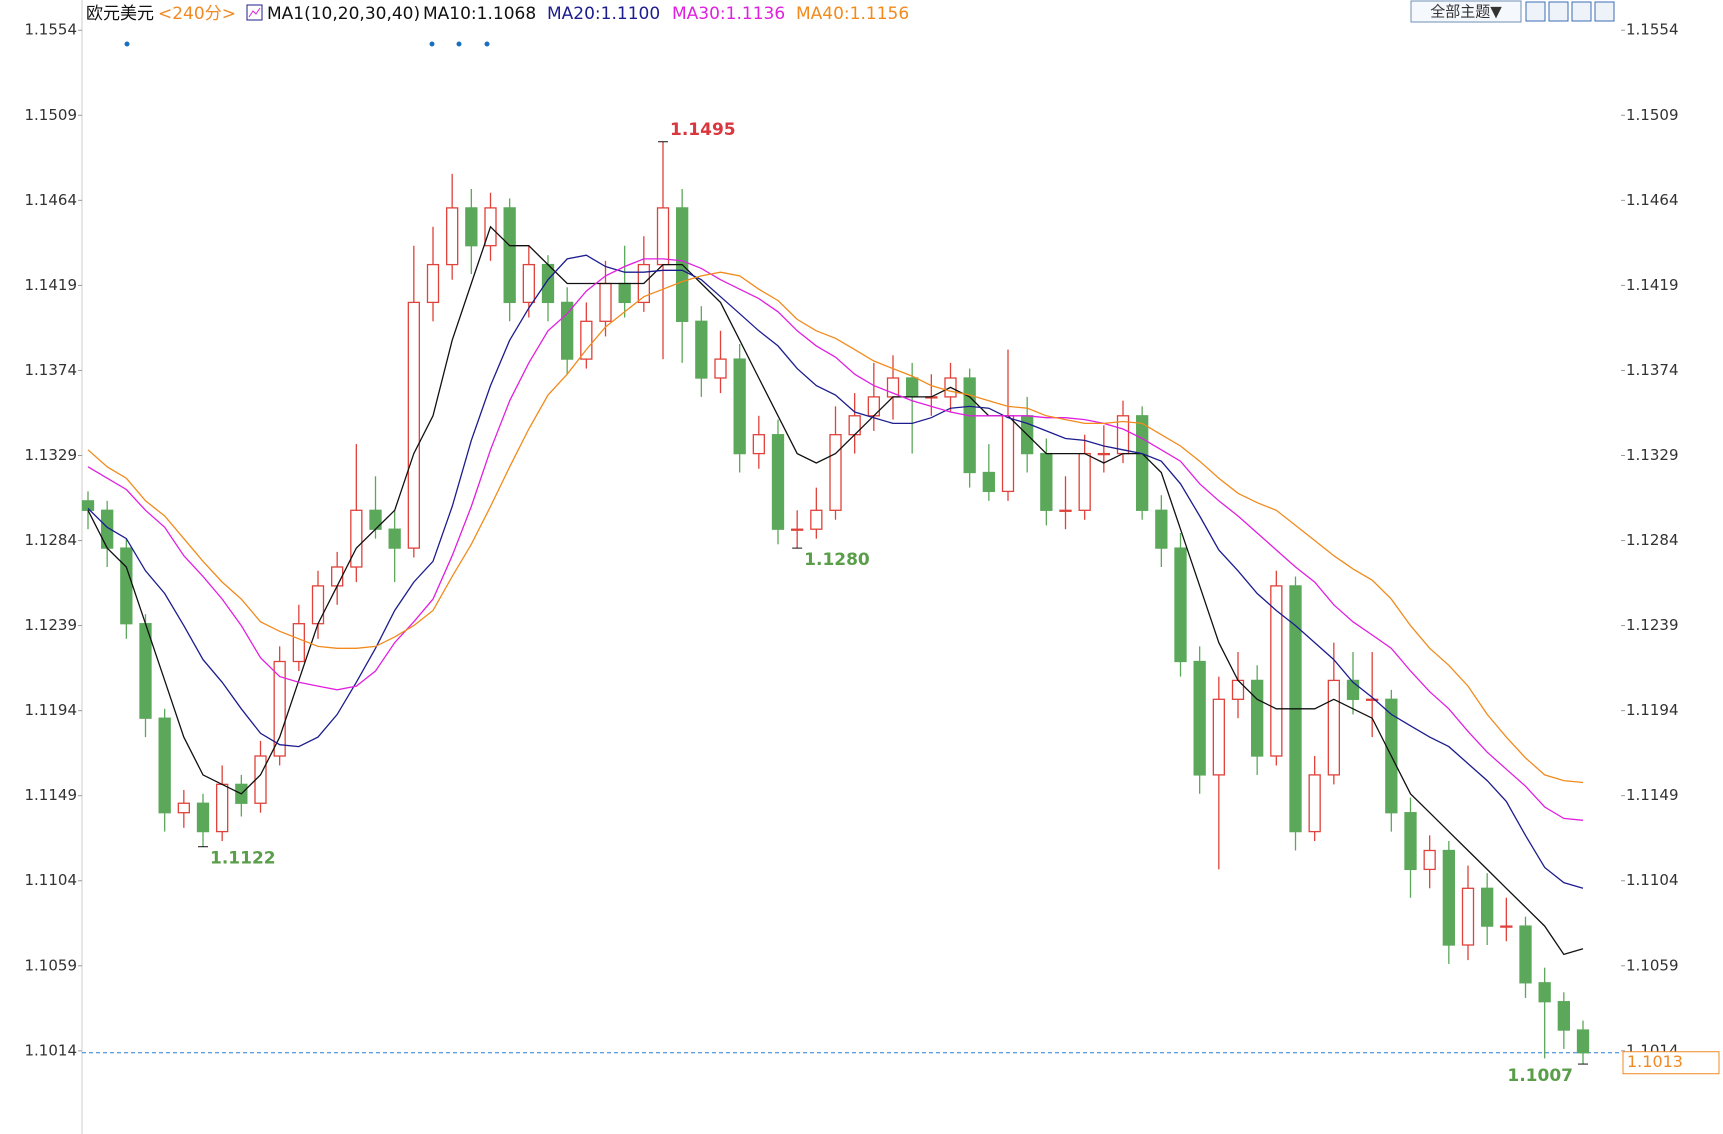 This screenshot has width=1723, height=1134. What do you see at coordinates (120, 14) in the screenshot?
I see `symbol: 欧元美元` at bounding box center [120, 14].